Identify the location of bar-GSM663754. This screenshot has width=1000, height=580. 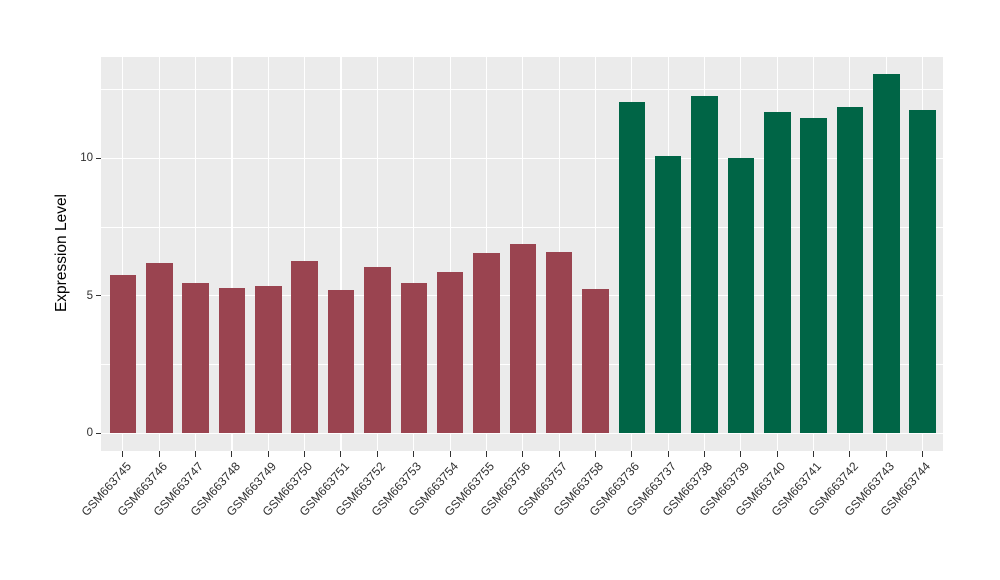
(450, 353).